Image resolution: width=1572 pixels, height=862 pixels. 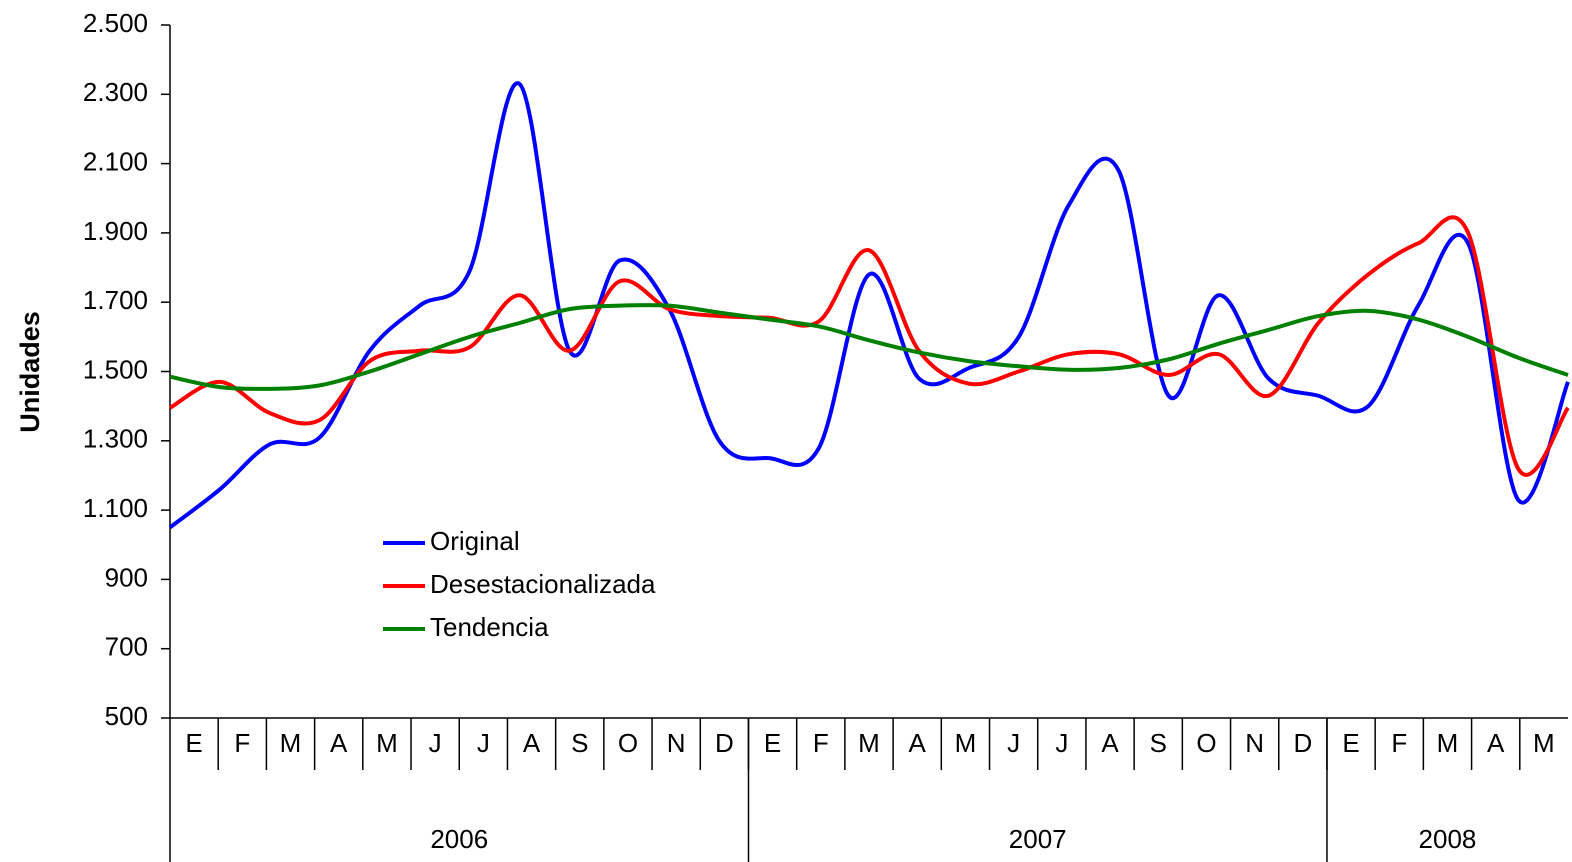 I want to click on y-axis-label: Unidades, so click(x=30, y=372).